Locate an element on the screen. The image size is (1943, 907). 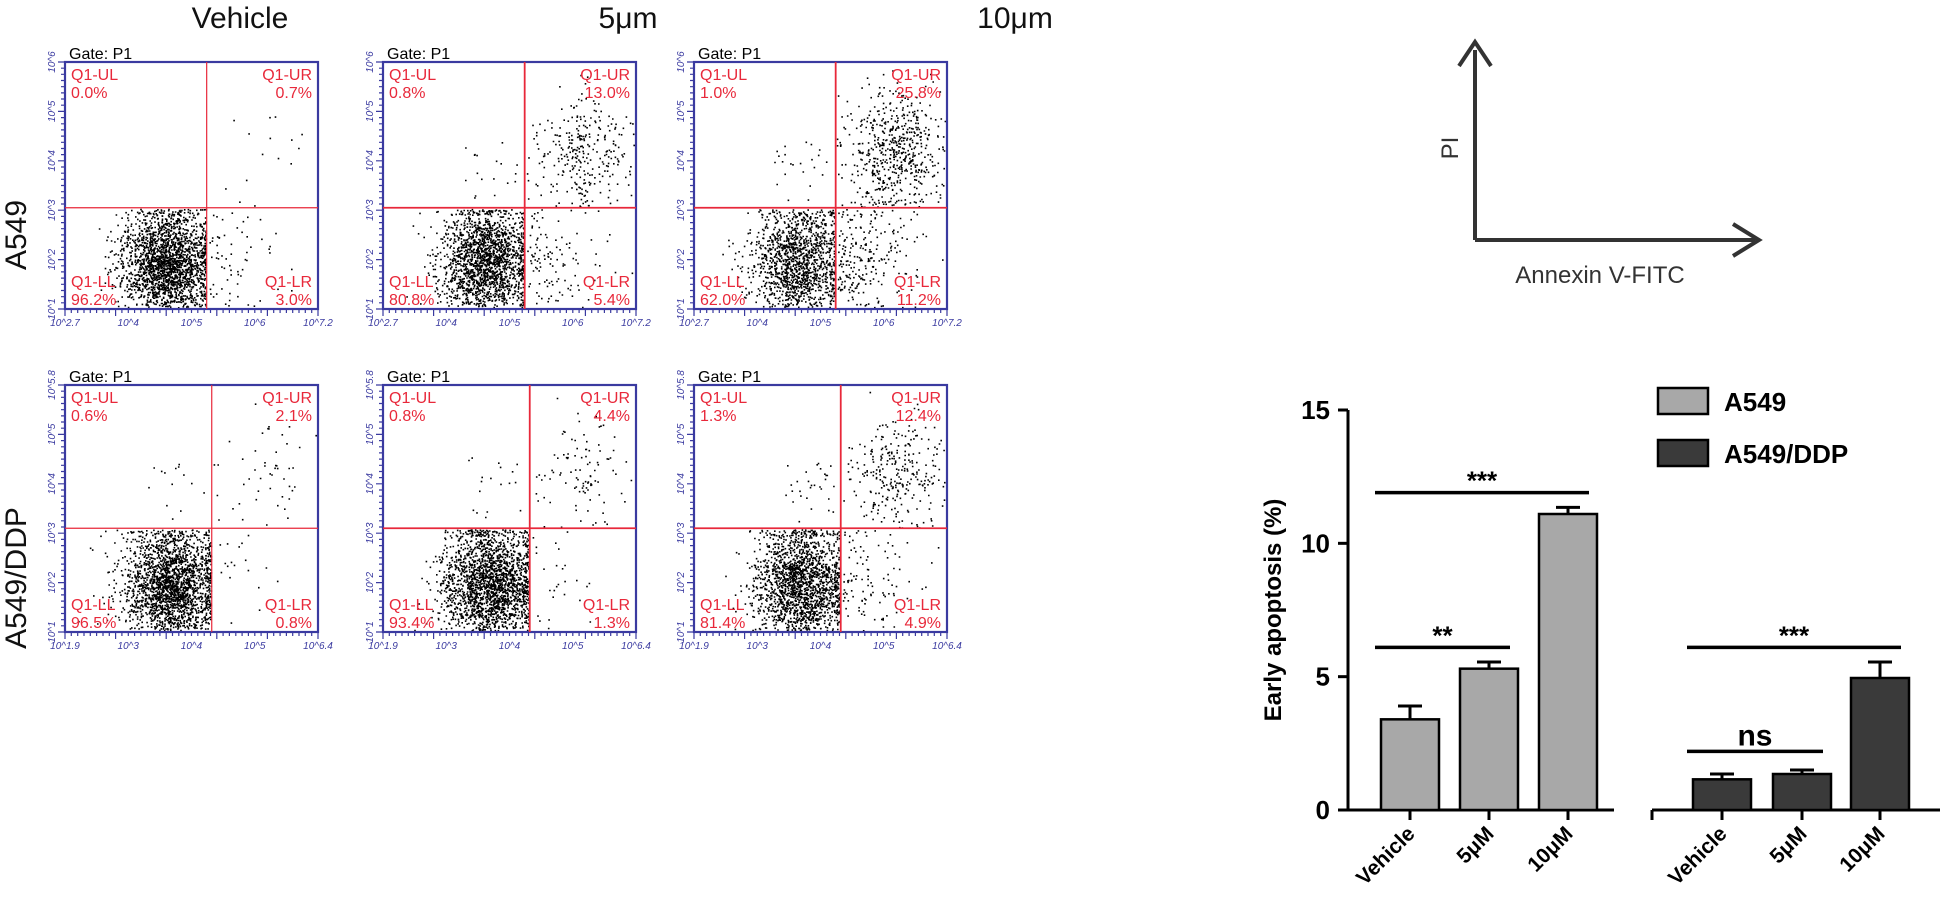
x-tick-label: 10μM is located at coordinates (1862, 849).